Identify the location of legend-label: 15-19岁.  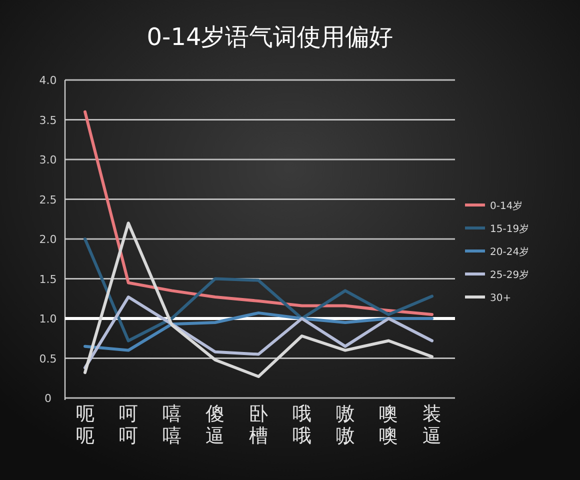
(510, 229).